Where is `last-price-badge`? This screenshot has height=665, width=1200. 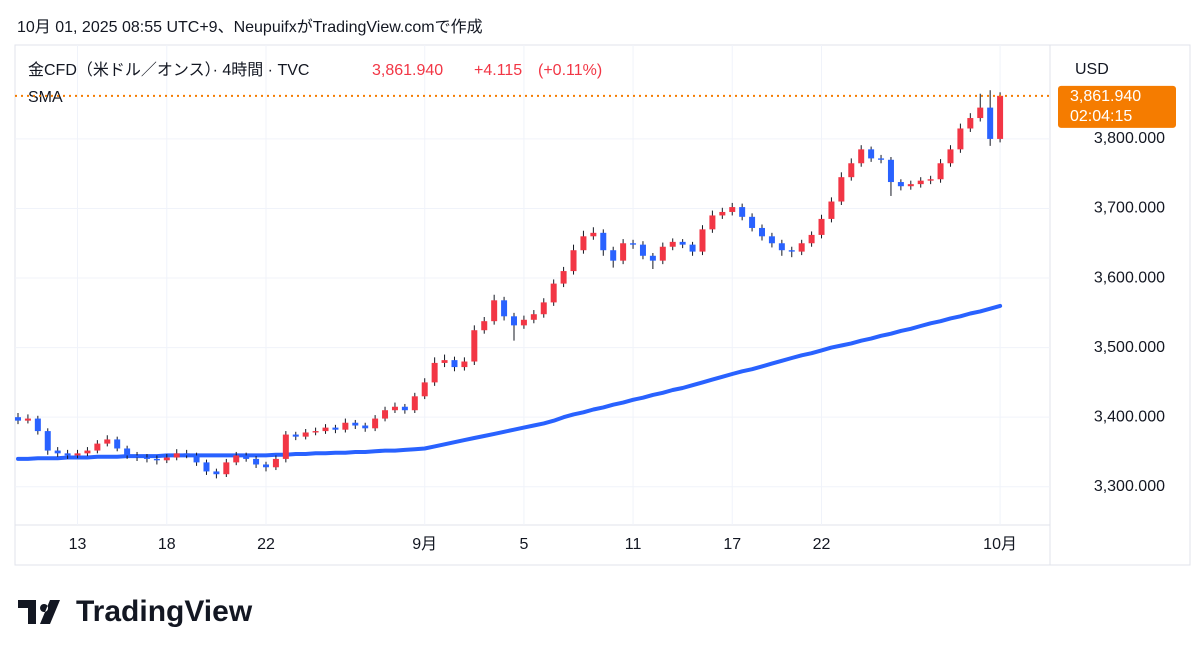 last-price-badge is located at coordinates (1117, 106).